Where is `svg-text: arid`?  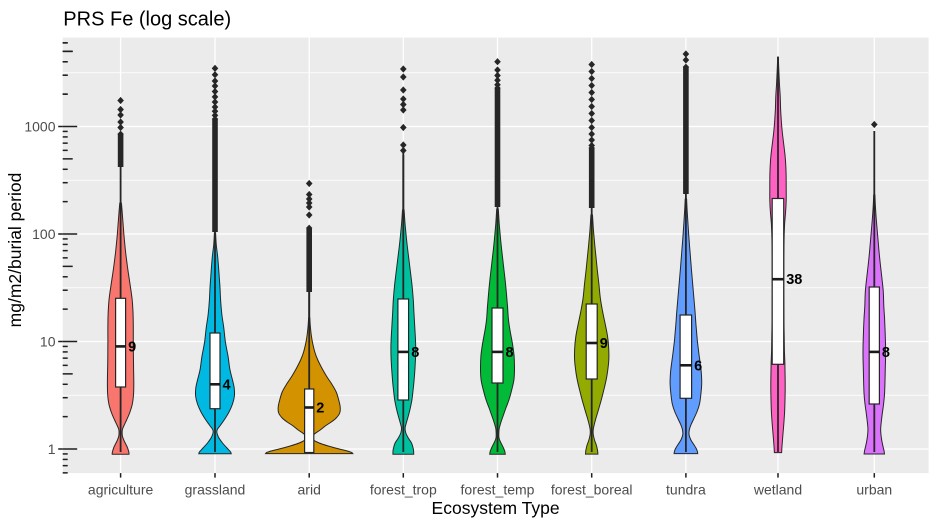
svg-text: arid is located at coordinates (309, 490).